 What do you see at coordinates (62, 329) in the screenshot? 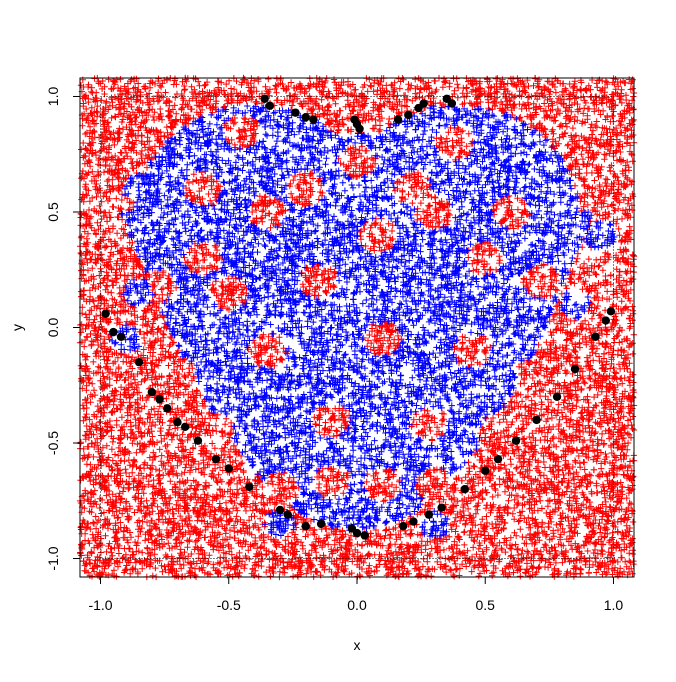
I see `y-axis: -1.0 -0.5 0.0 0.5 1.0` at bounding box center [62, 329].